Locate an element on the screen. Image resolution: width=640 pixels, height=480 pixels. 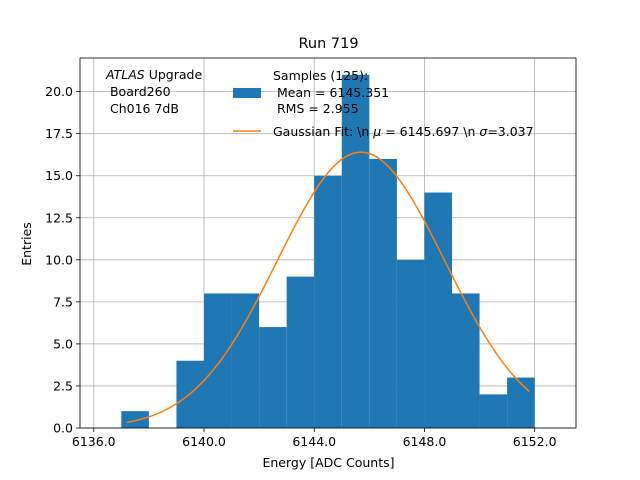
x-tick-label: 6148.0 is located at coordinates (425, 441).